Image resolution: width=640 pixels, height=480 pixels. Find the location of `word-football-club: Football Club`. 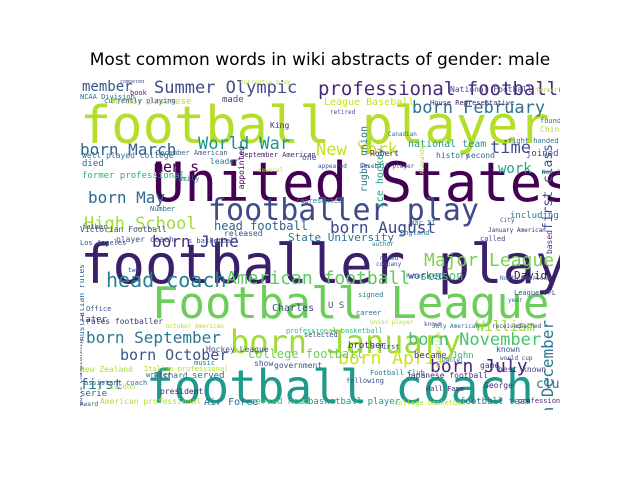

word-football-club: Football Club is located at coordinates (397, 373).